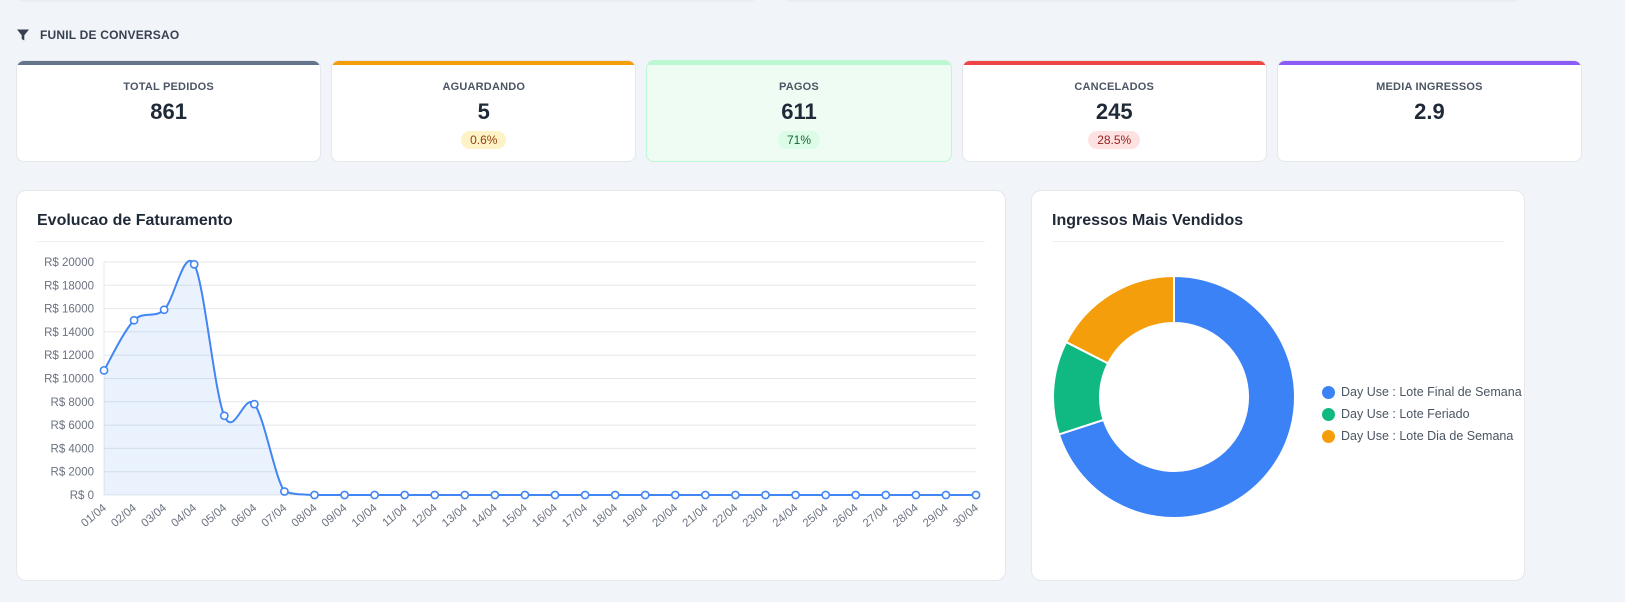  Describe the element at coordinates (245, 516) in the screenshot. I see `x-tick-label: 06/04` at that location.